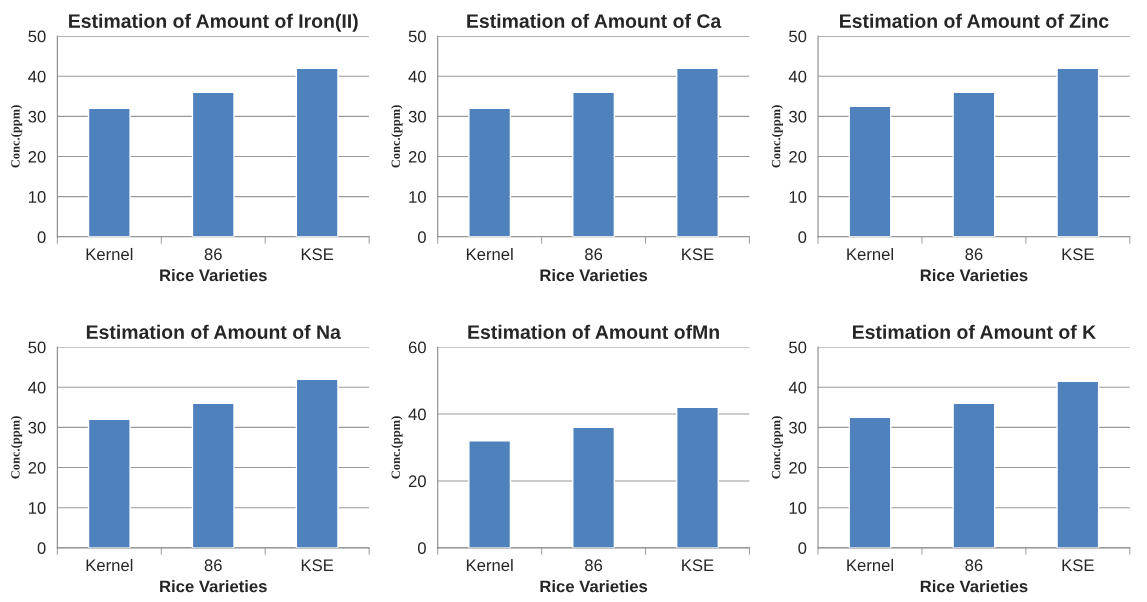 Image resolution: width=1147 pixels, height=602 pixels. What do you see at coordinates (417, 347) in the screenshot?
I see `y-tick-label: 60` at bounding box center [417, 347].